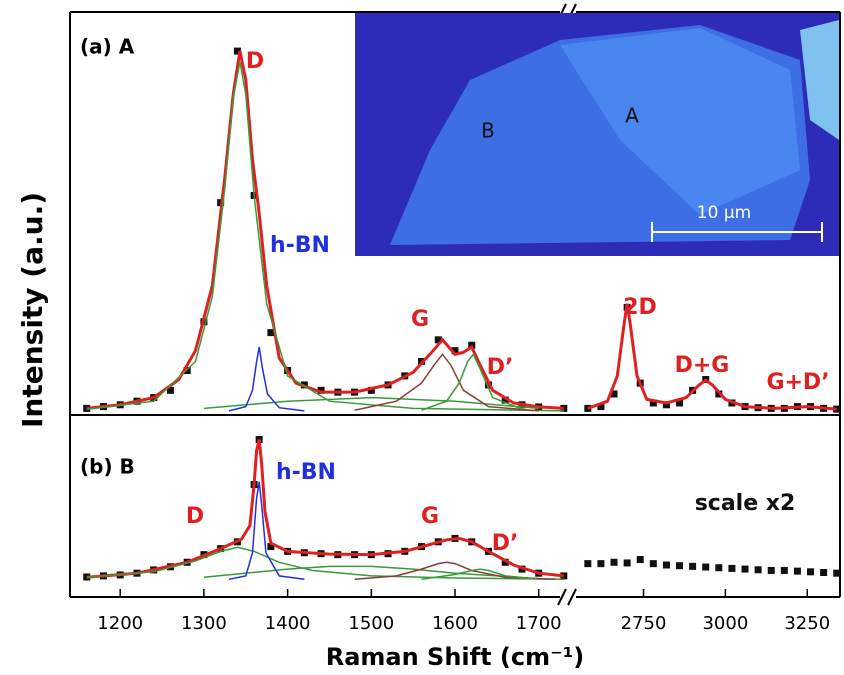  Describe the element at coordinates (725, 623) in the screenshot. I see `x-tick-label: 3000` at that location.